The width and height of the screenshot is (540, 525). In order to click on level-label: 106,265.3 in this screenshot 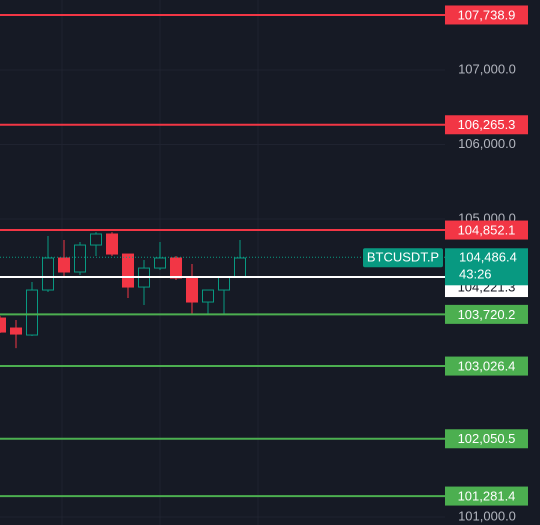, I will do `click(487, 124)`.